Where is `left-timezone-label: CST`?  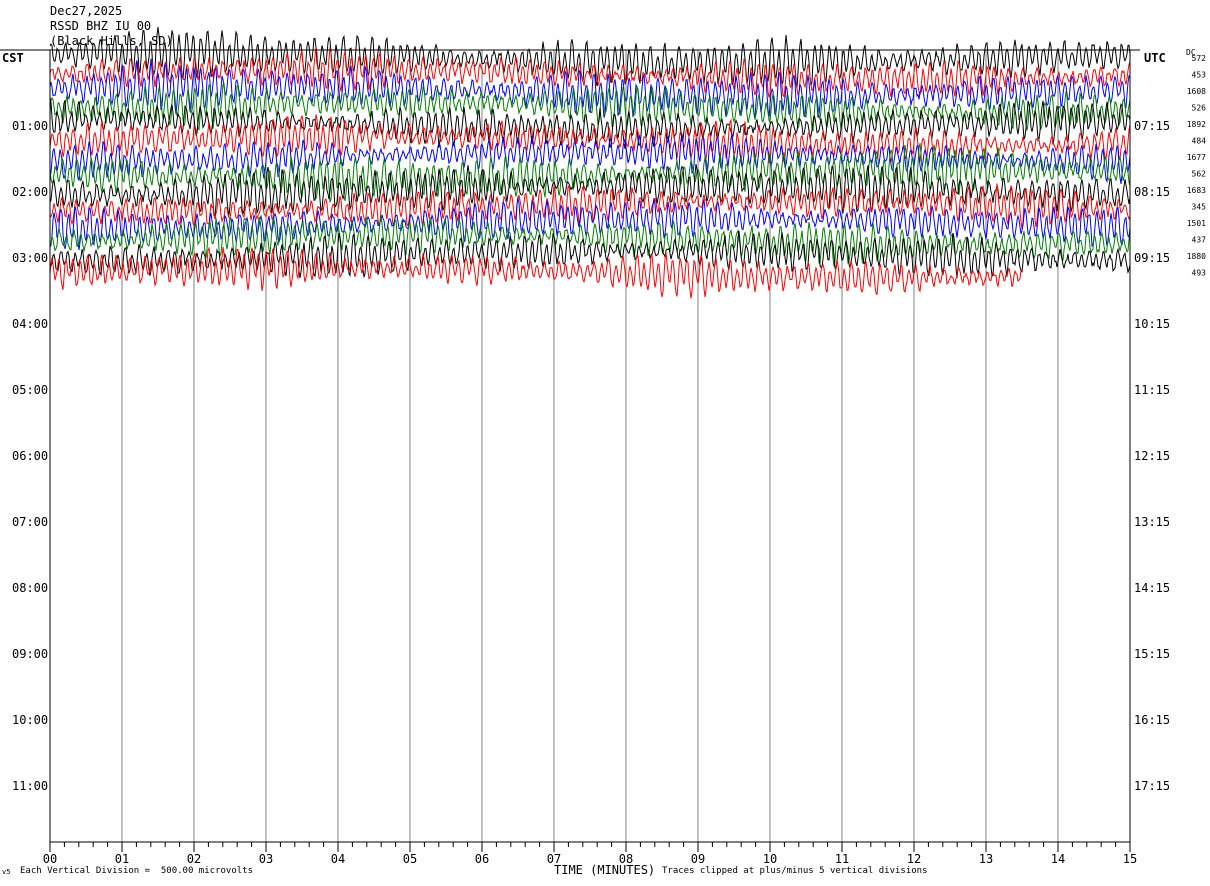 left-timezone-label: CST is located at coordinates (13, 58).